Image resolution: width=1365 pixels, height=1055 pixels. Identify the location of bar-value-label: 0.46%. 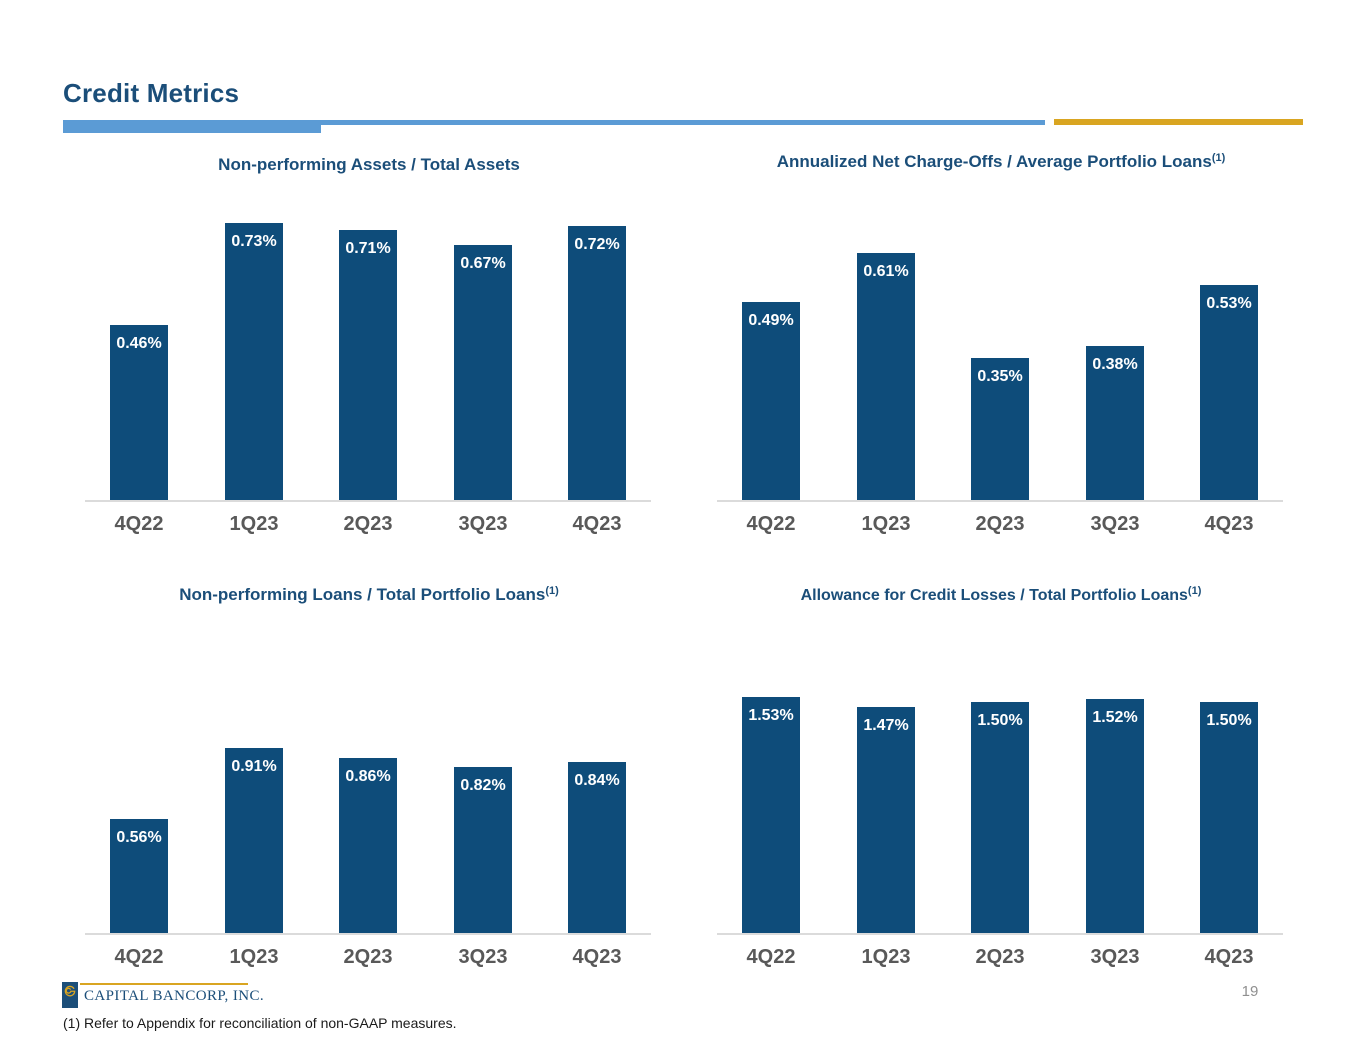
(139, 343).